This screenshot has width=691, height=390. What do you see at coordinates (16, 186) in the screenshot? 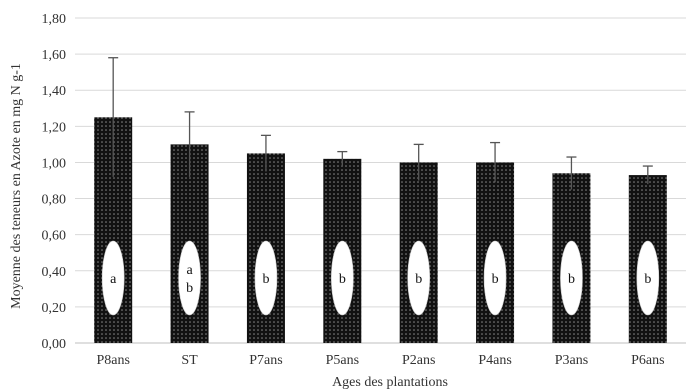
I see `y-axis-title: Moyenne des teneurs en Azote en mg N g-1` at bounding box center [16, 186].